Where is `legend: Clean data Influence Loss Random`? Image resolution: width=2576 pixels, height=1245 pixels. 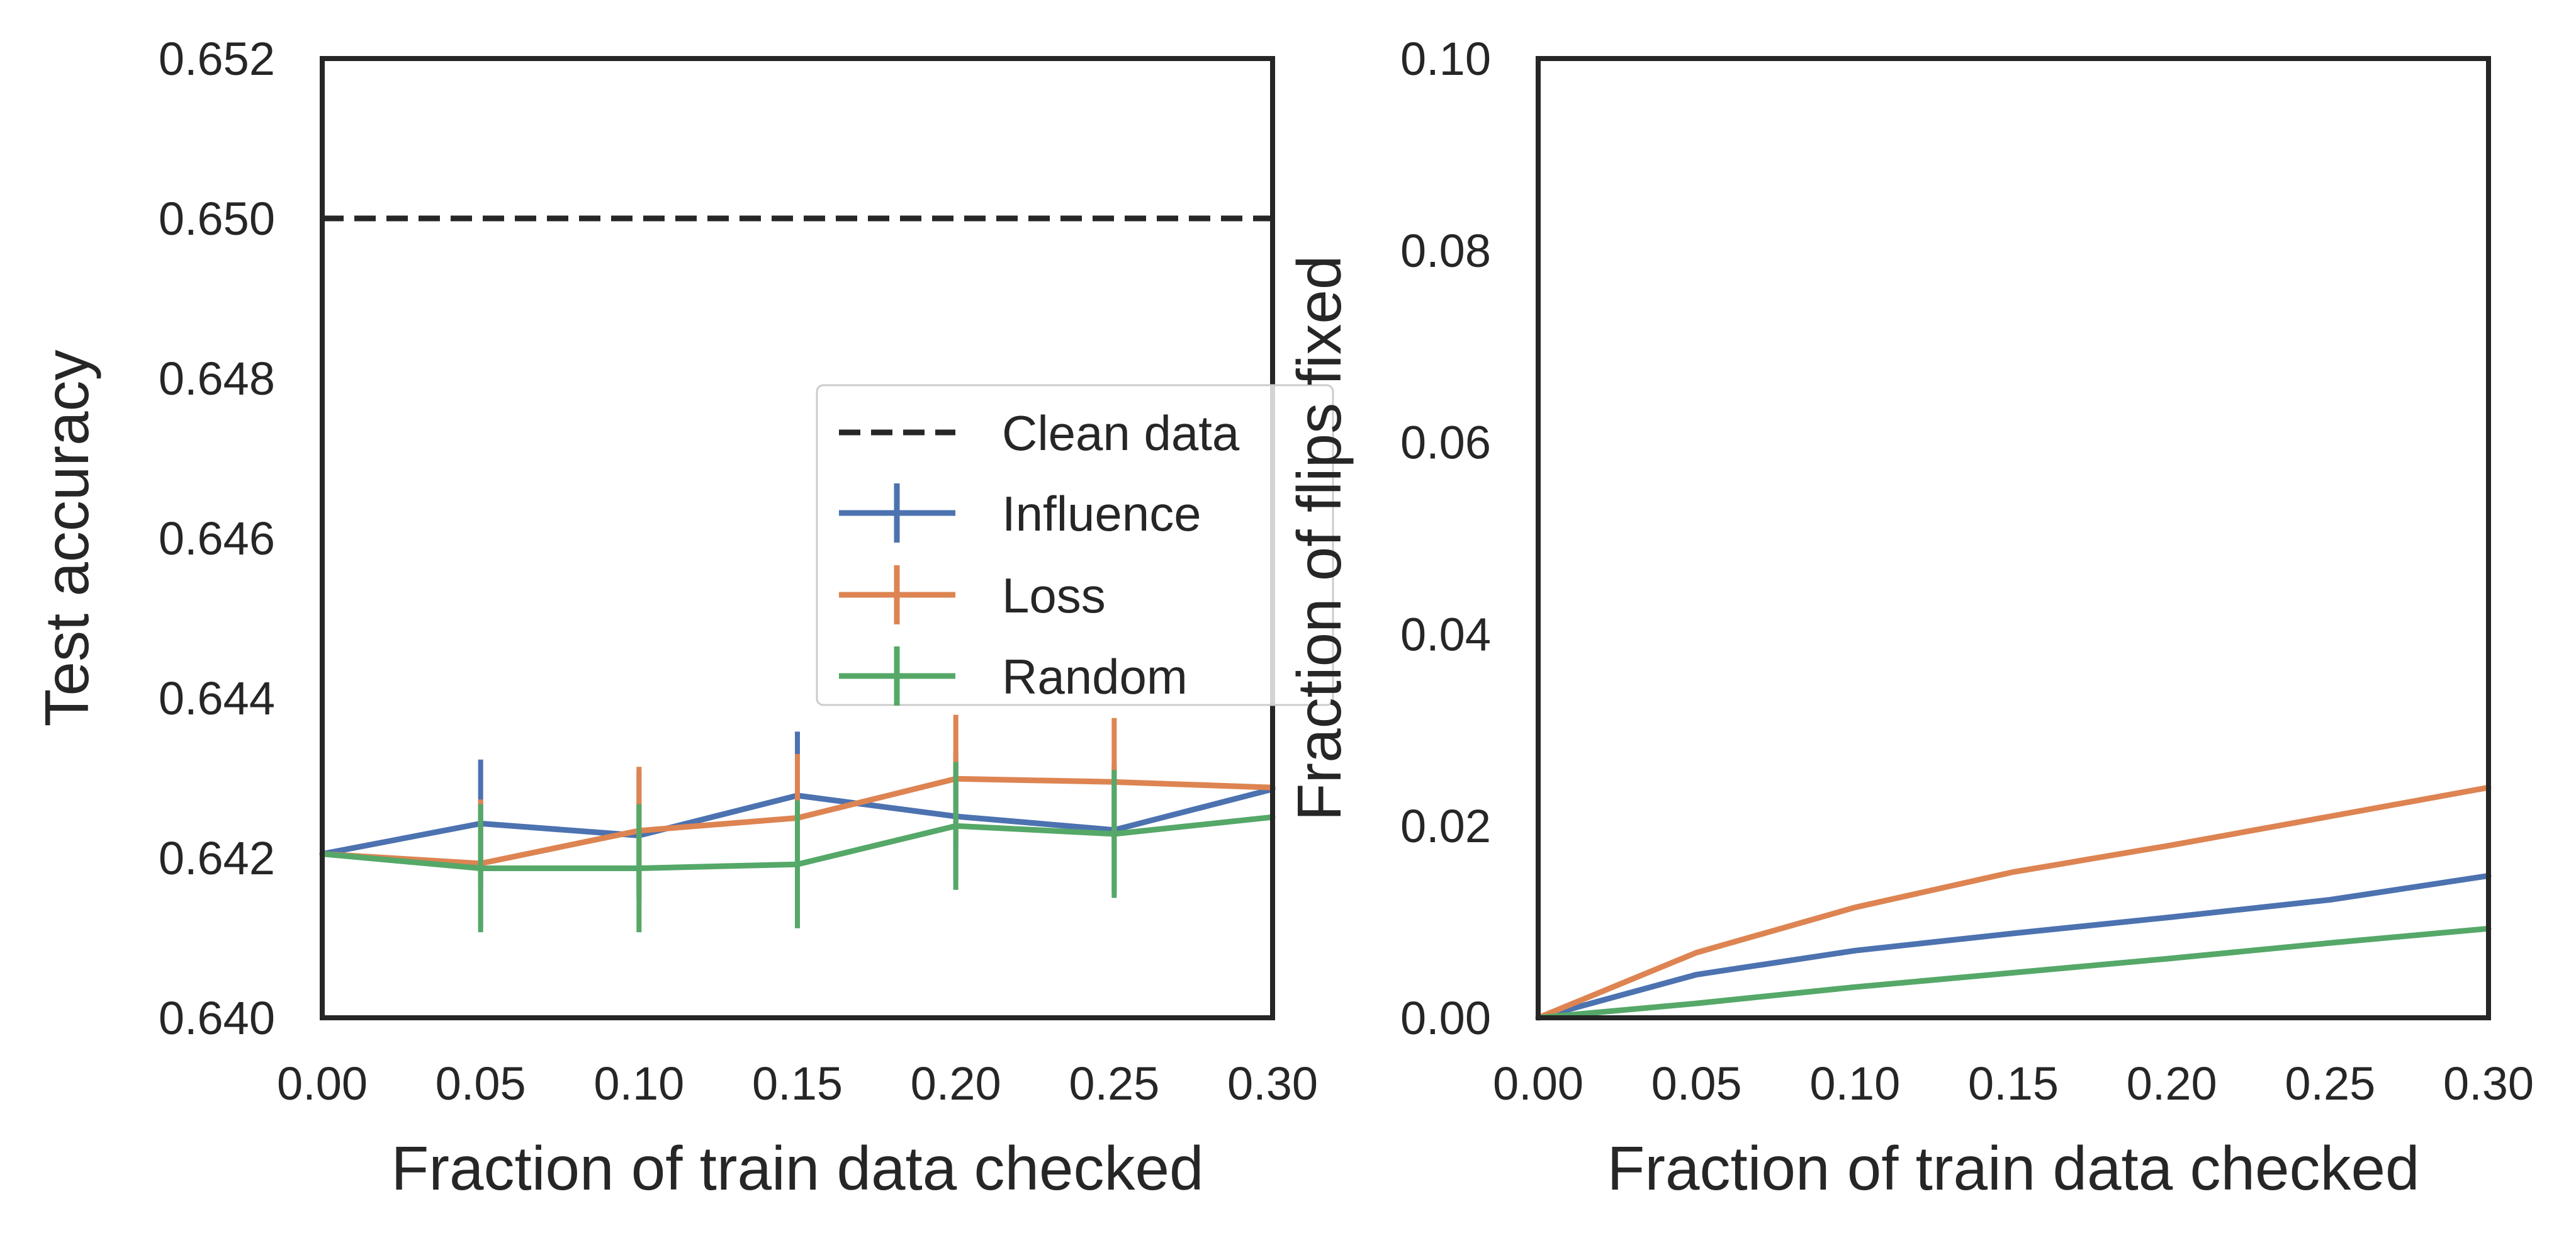 legend: Clean data Influence Loss Random is located at coordinates (1075, 545).